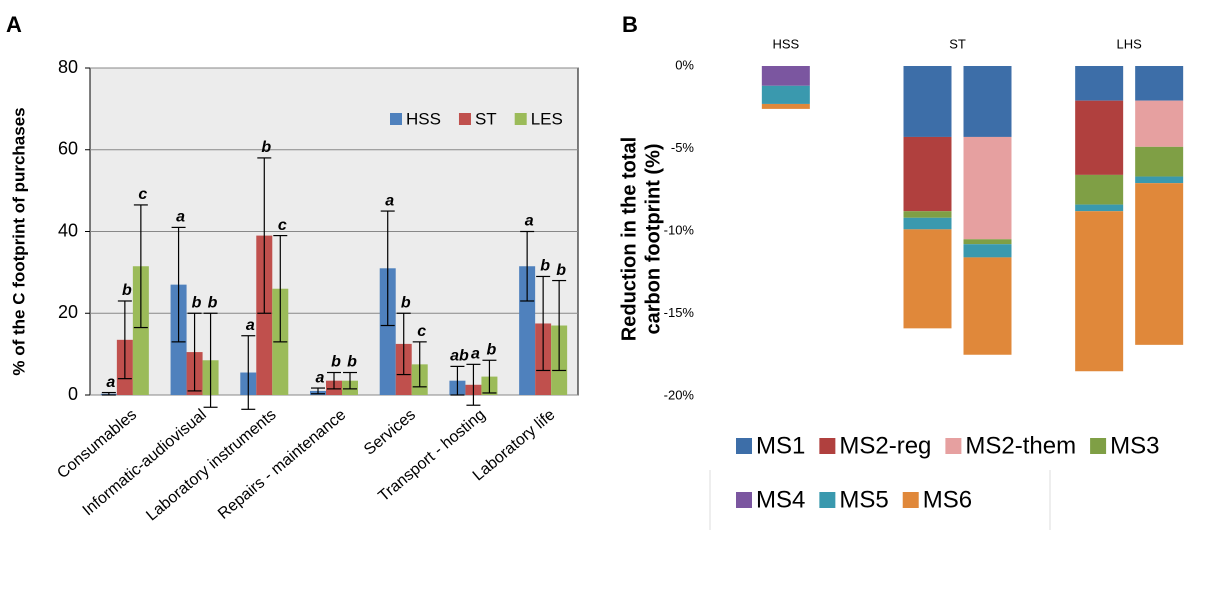  What do you see at coordinates (684, 64) in the screenshot?
I see `y-tick-label: 0%` at bounding box center [684, 64].